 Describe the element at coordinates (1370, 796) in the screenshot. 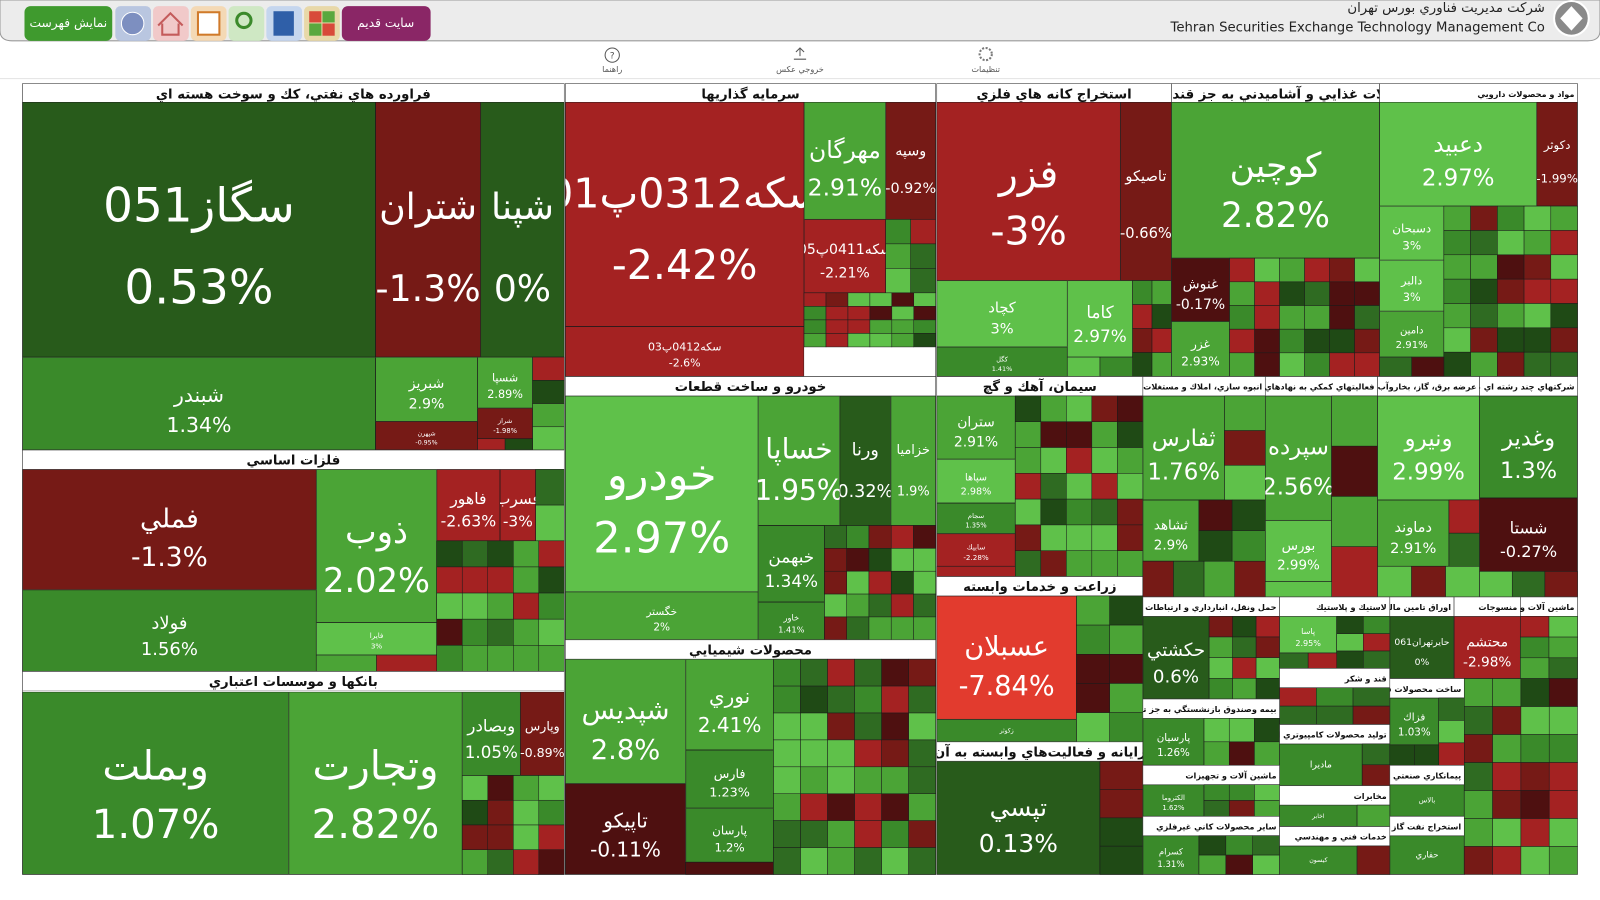

I see `sector-title: مخابرات` at that location.